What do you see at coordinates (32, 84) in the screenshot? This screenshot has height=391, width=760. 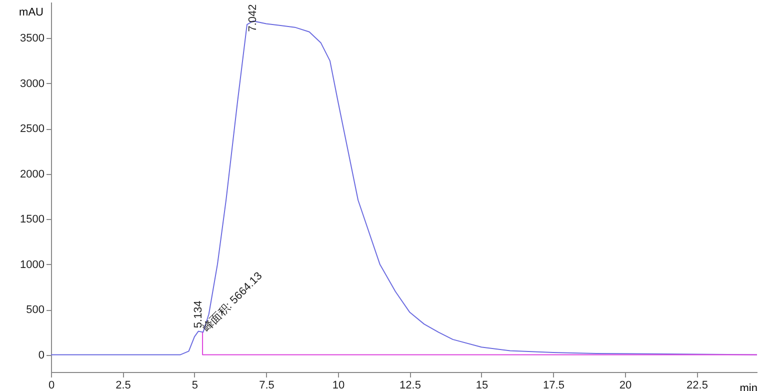 I see `y-tick-label: 3000` at bounding box center [32, 84].